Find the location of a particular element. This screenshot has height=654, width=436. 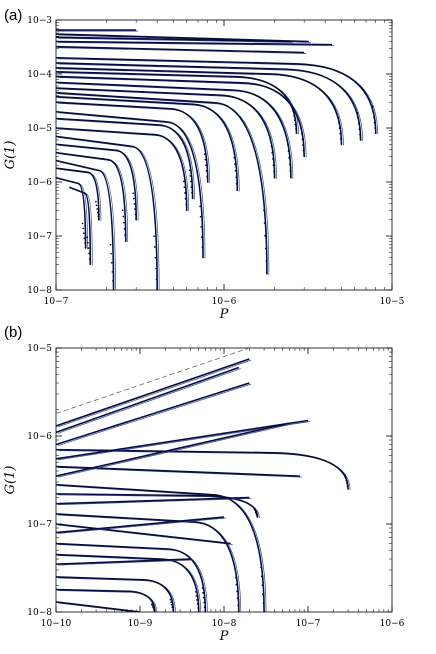

x-tick-label-a: 10−7 is located at coordinates (56, 302).